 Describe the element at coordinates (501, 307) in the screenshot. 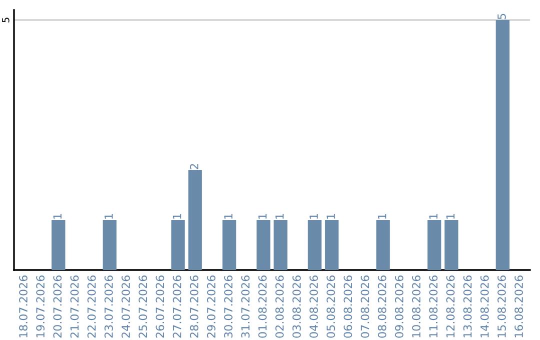

I see `x-tick-label: 15.08.2026` at that location.